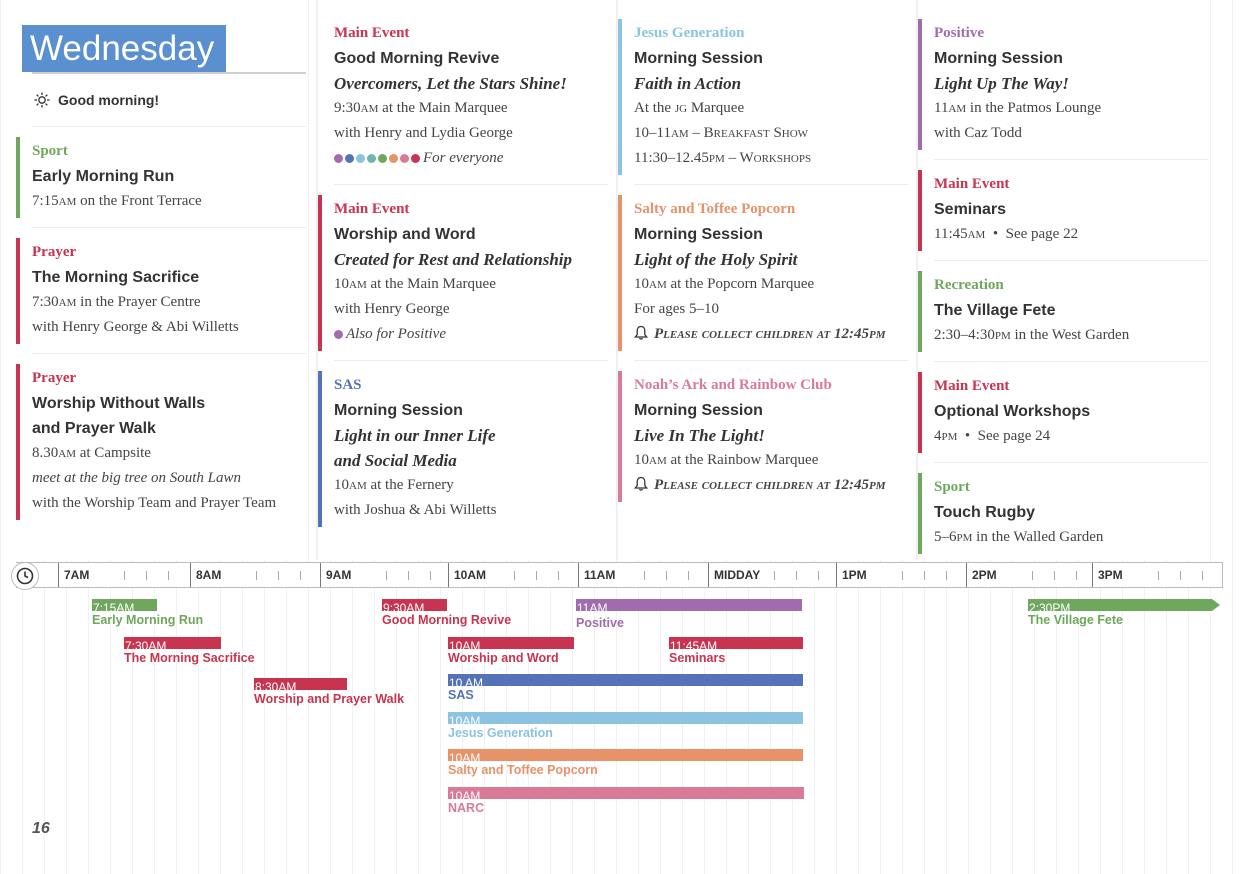  What do you see at coordinates (392, 309) in the screenshot?
I see `event-hosts: with Henry George` at bounding box center [392, 309].